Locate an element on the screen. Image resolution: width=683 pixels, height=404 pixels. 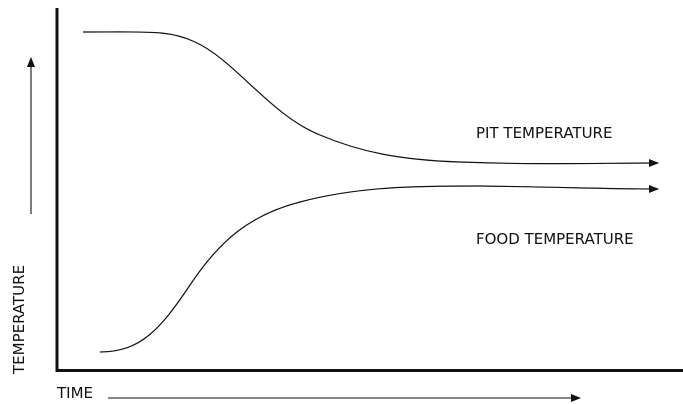
y-axis-label: TEMPERATURE is located at coordinates (19, 320).